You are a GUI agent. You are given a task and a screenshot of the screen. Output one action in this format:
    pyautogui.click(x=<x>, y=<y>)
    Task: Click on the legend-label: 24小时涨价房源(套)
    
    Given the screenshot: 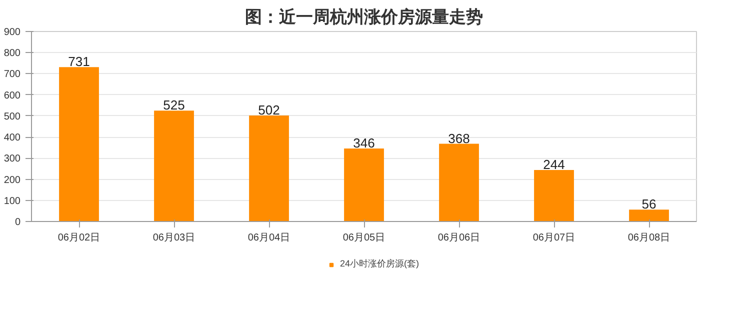 What is the action you would take?
    pyautogui.click(x=380, y=264)
    